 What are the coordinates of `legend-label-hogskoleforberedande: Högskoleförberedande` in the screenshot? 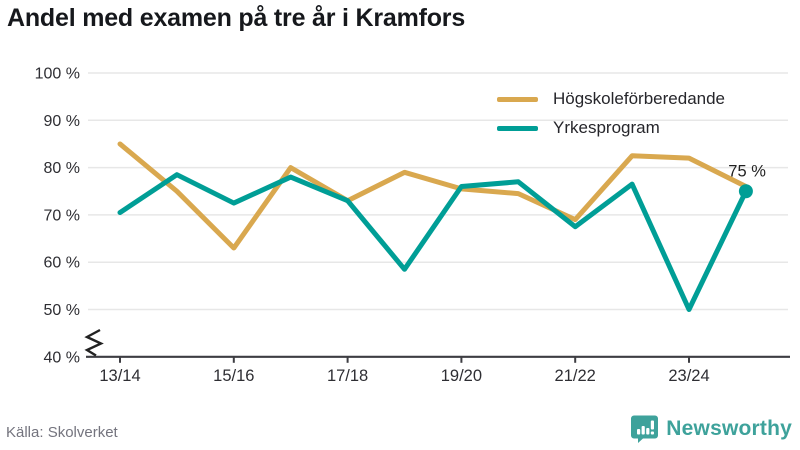 It's located at (639, 98).